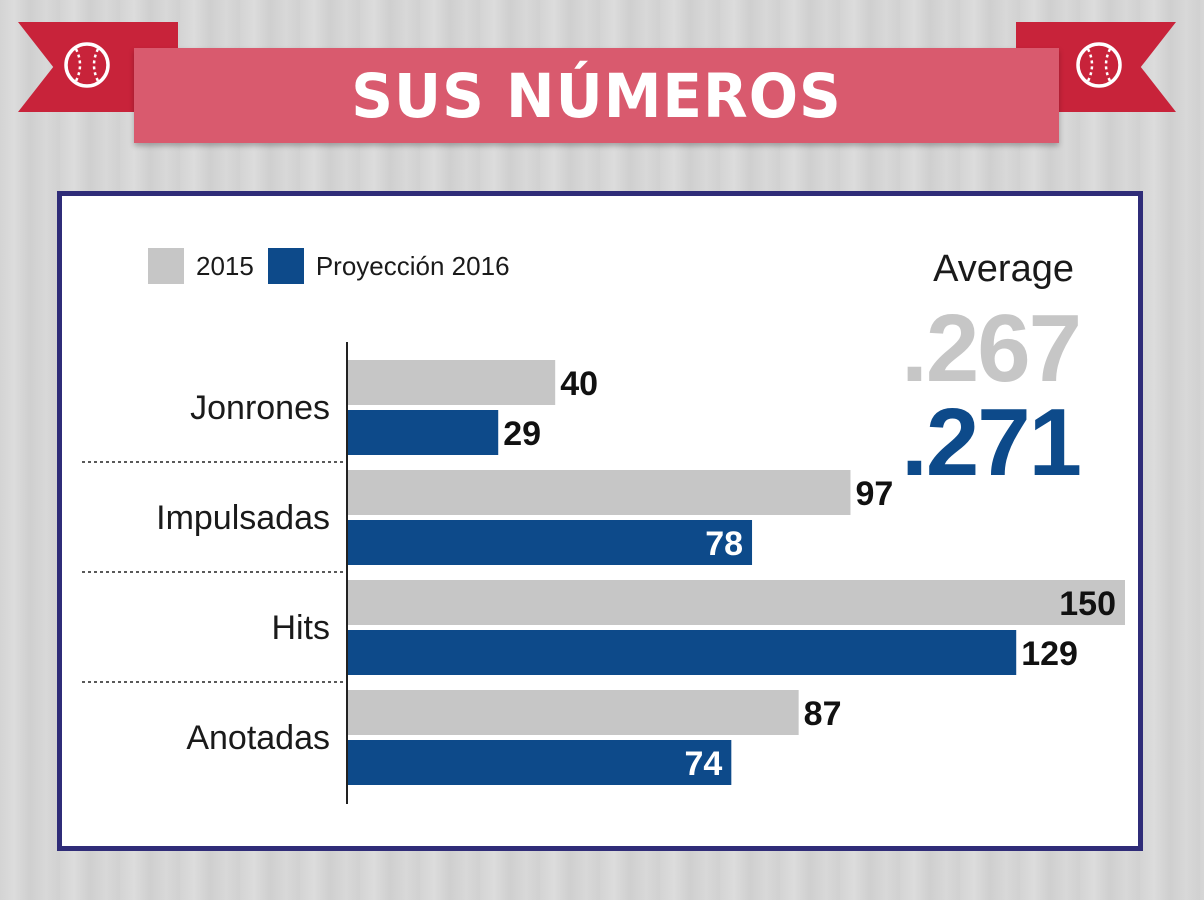  What do you see at coordinates (452, 382) in the screenshot?
I see `bar-jonrones-2015` at bounding box center [452, 382].